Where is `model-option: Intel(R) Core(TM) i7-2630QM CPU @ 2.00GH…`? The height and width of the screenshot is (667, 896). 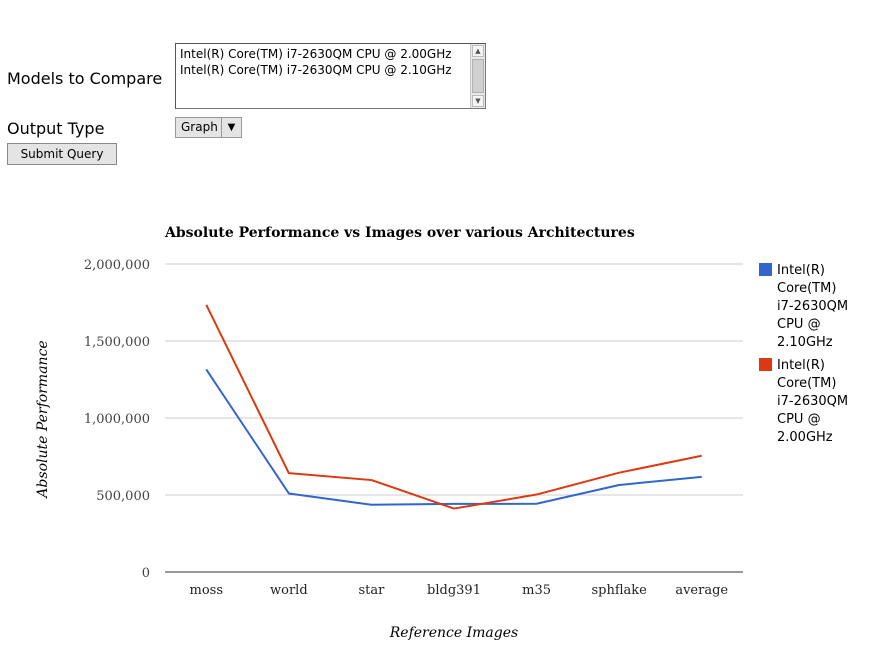 model-option: Intel(R) Core(TM) i7-2630QM CPU @ 2.00GH… is located at coordinates (316, 54).